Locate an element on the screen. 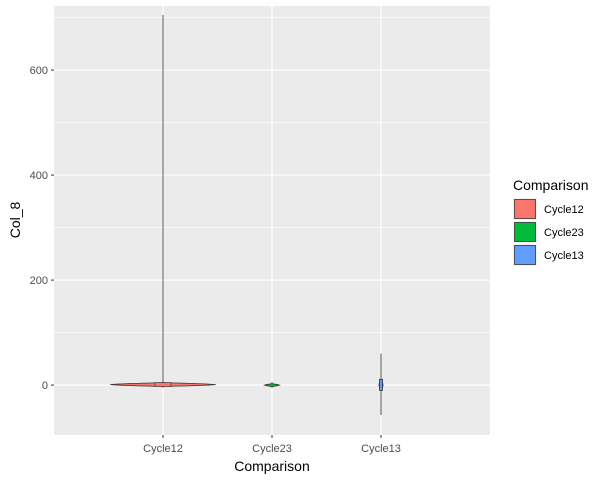 This screenshot has width=607, height=481. y-axis: 0 200 400 600 is located at coordinates (42, 228).